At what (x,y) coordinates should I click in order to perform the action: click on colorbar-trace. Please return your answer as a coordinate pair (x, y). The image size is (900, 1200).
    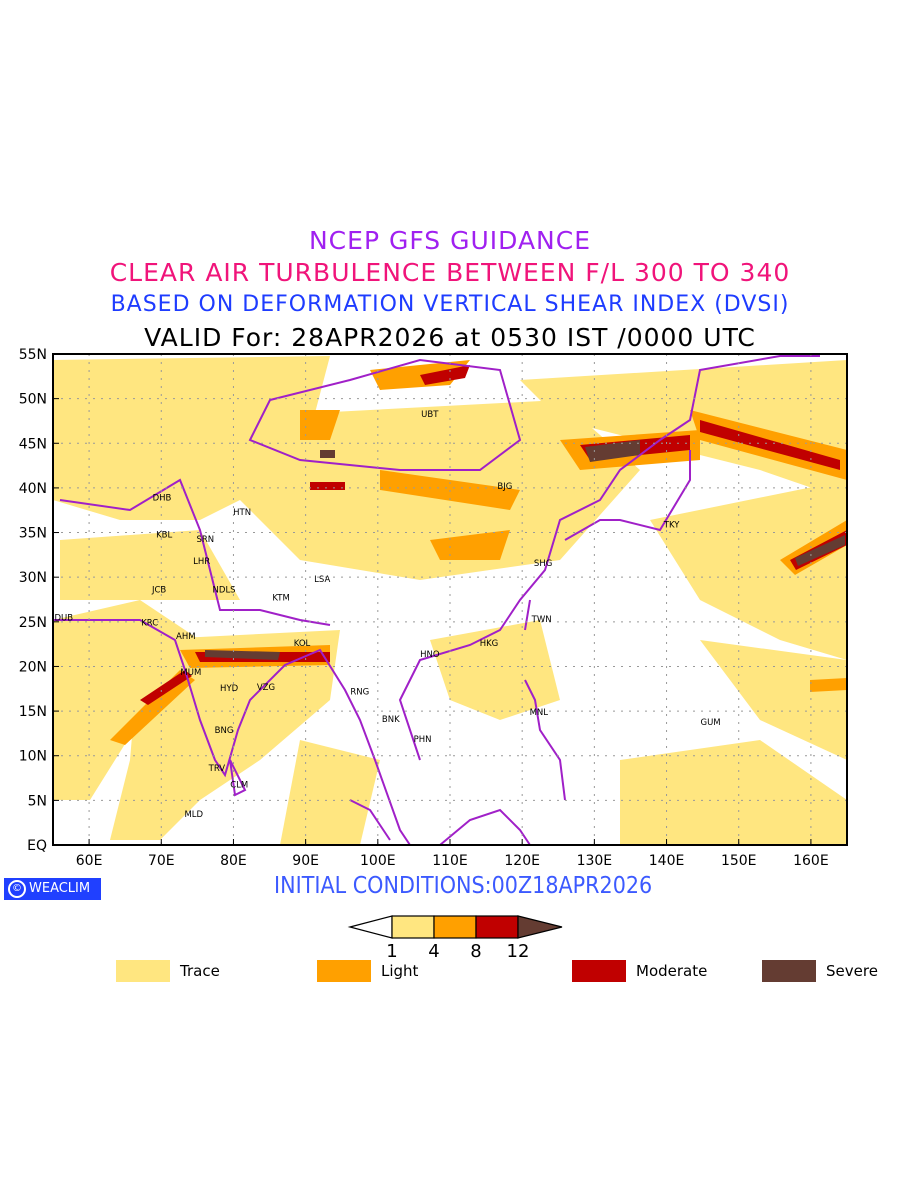
    Looking at the image, I should click on (413, 927).